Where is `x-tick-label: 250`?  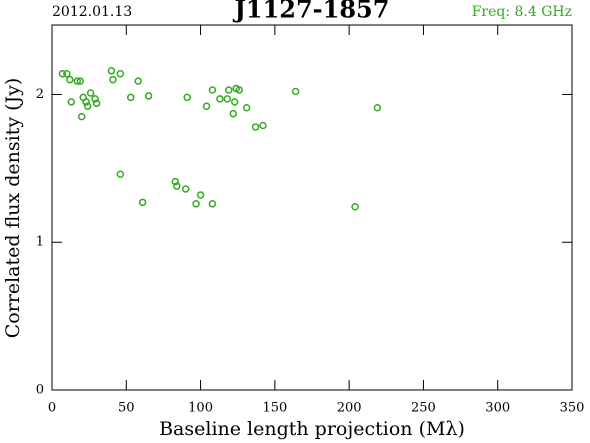 x-tick-label: 250 is located at coordinates (423, 408).